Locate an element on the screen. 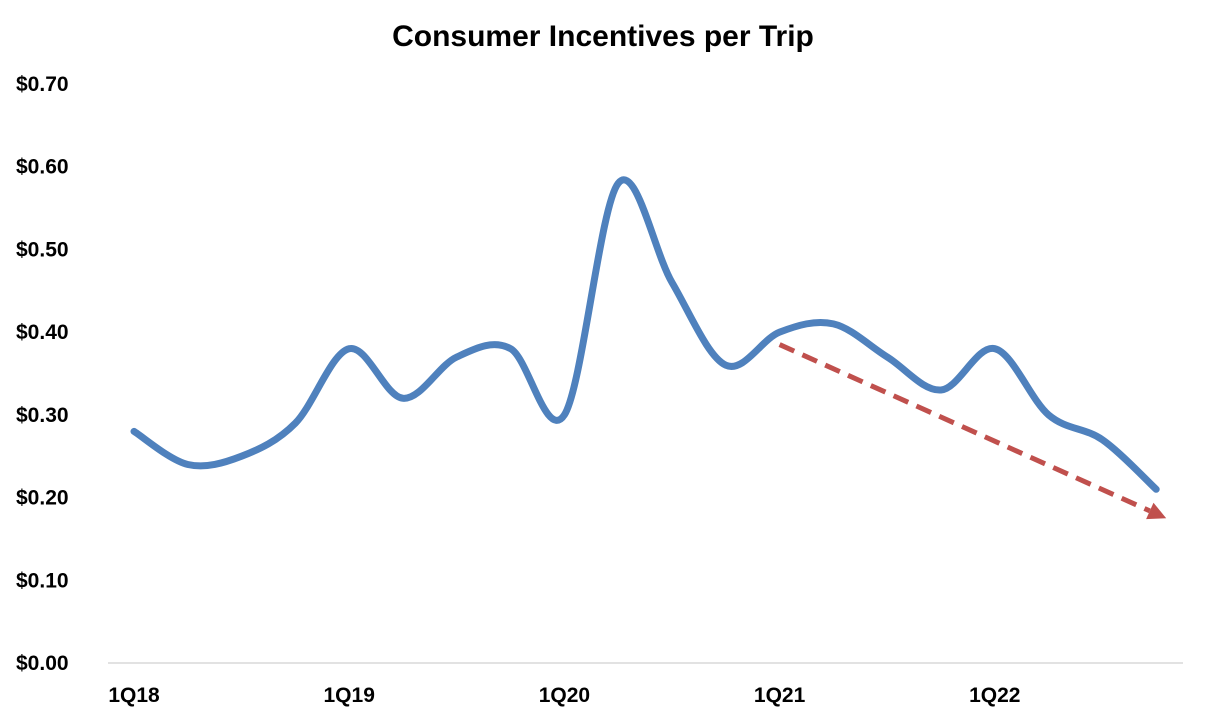 Image resolution: width=1206 pixels, height=723 pixels. y-tick-label: $0.00 is located at coordinates (42, 663).